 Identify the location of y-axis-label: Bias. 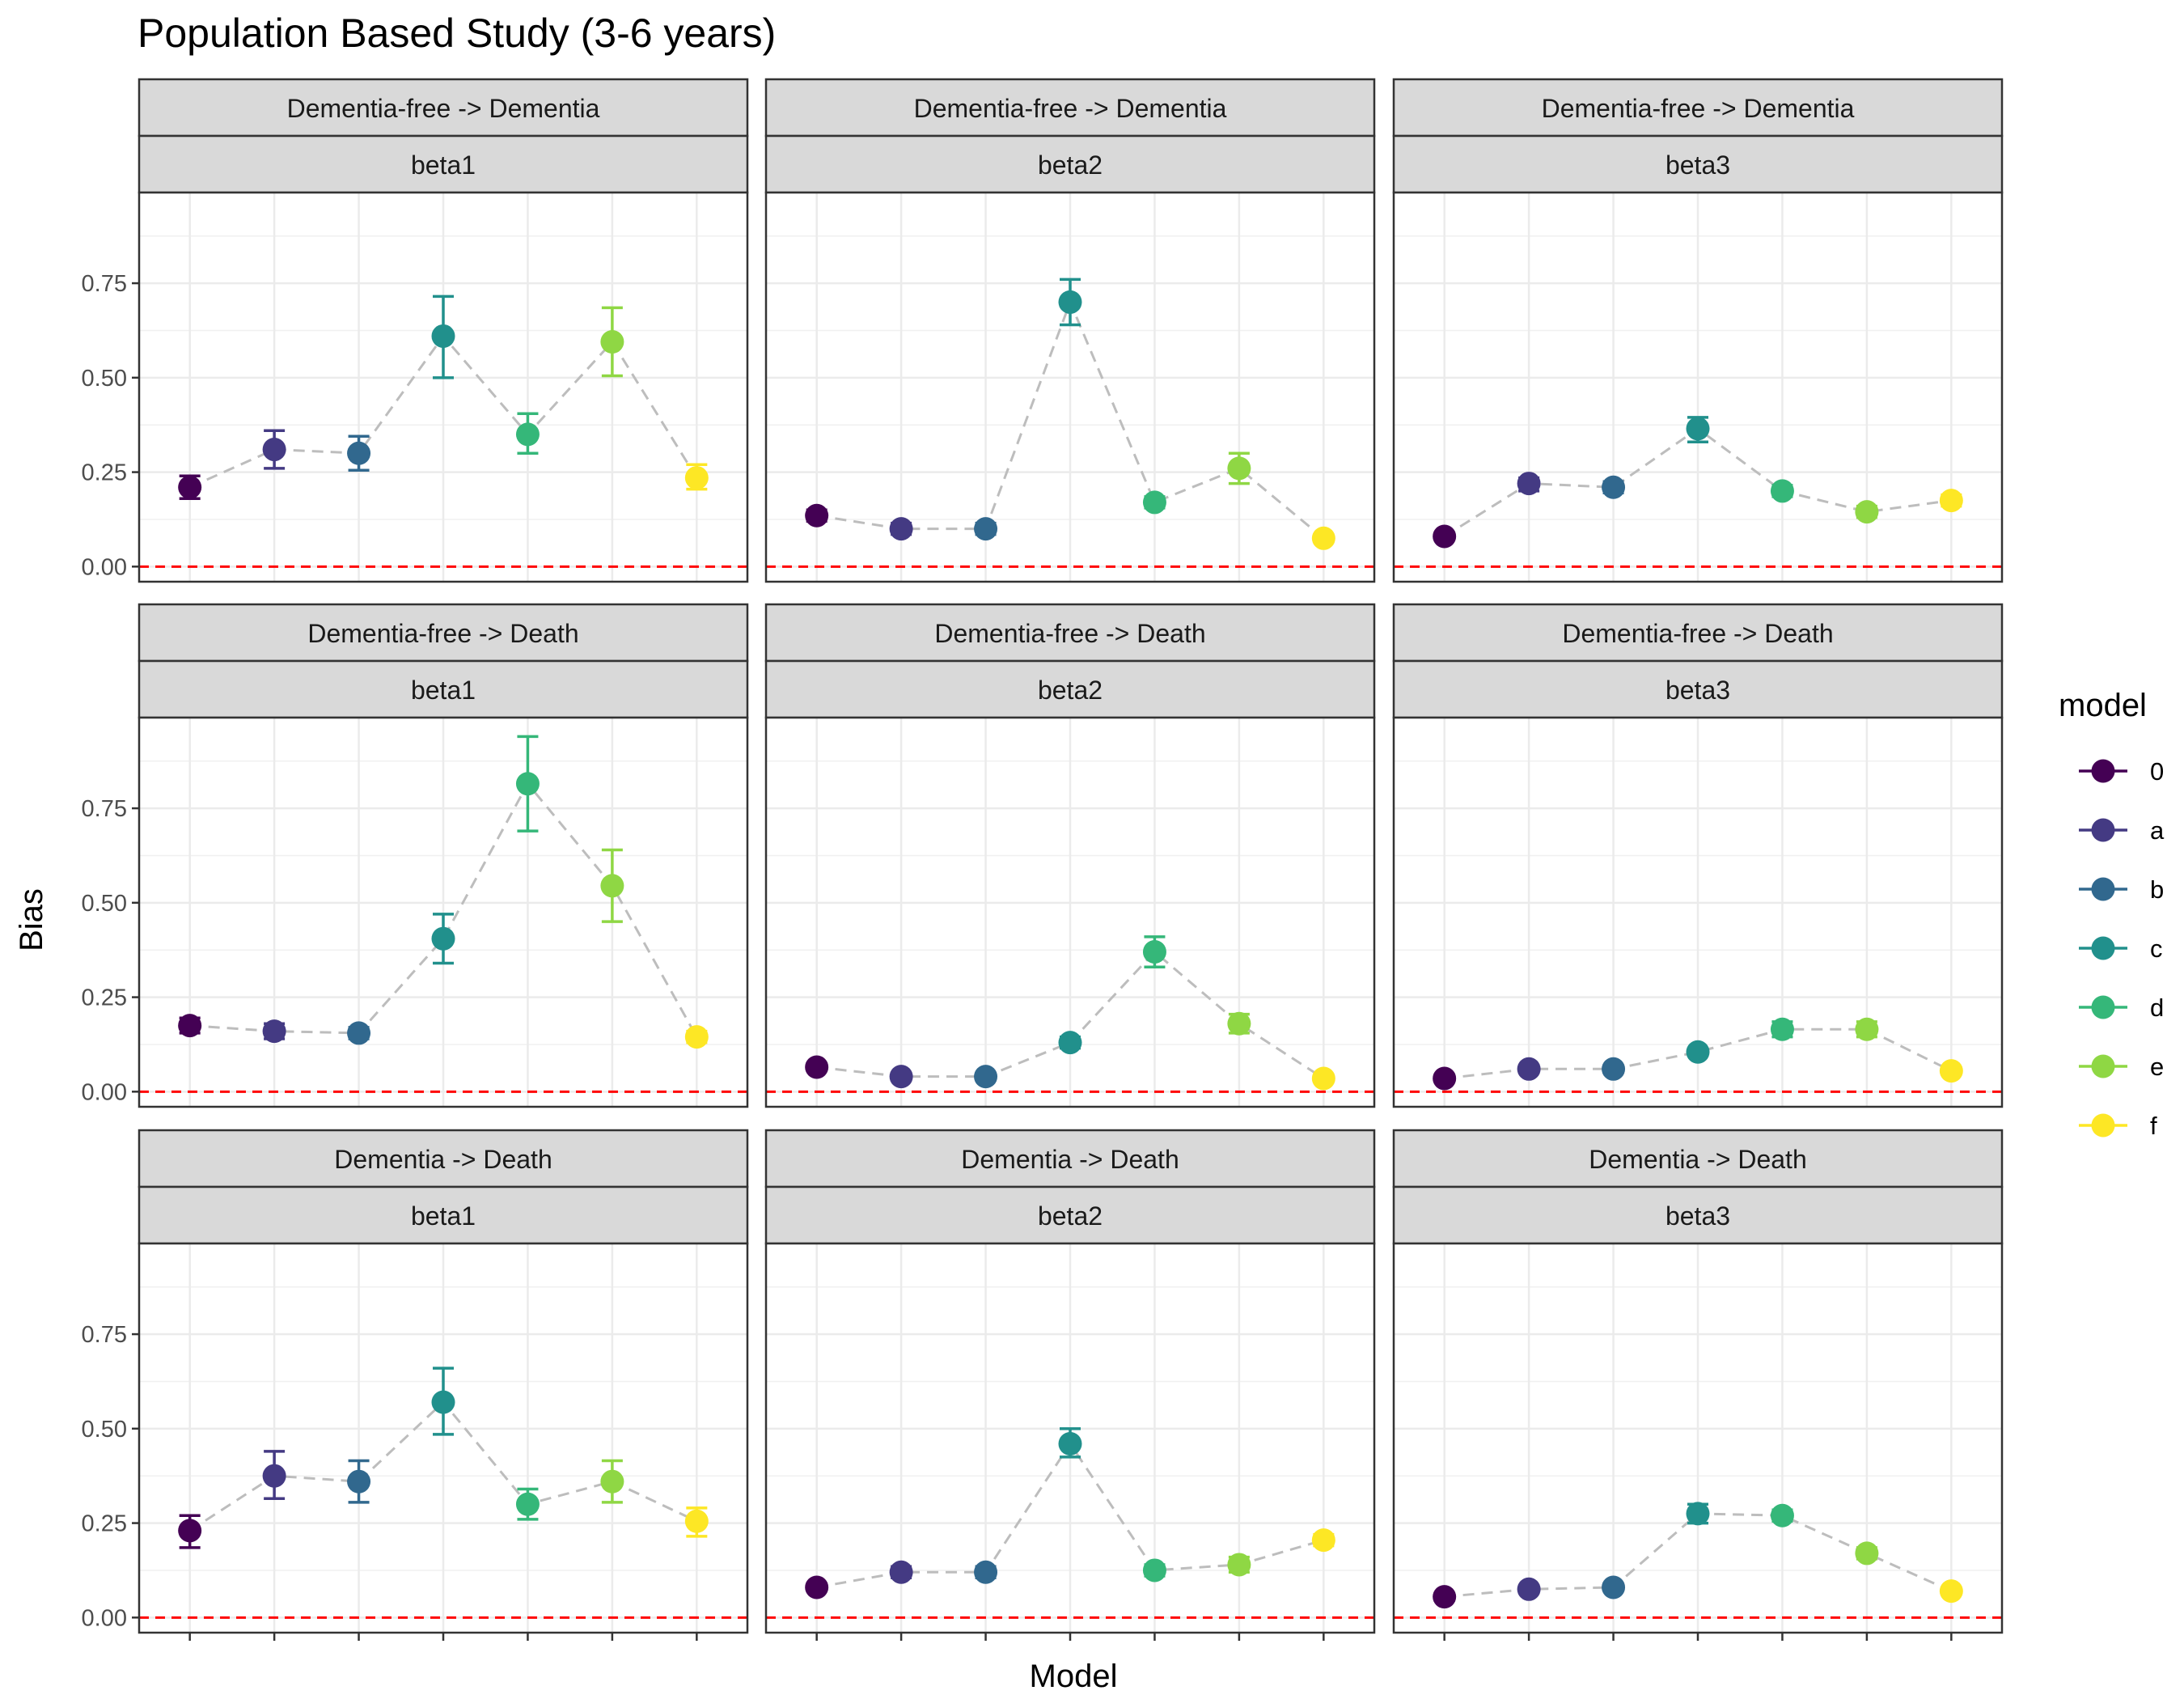
(31, 919).